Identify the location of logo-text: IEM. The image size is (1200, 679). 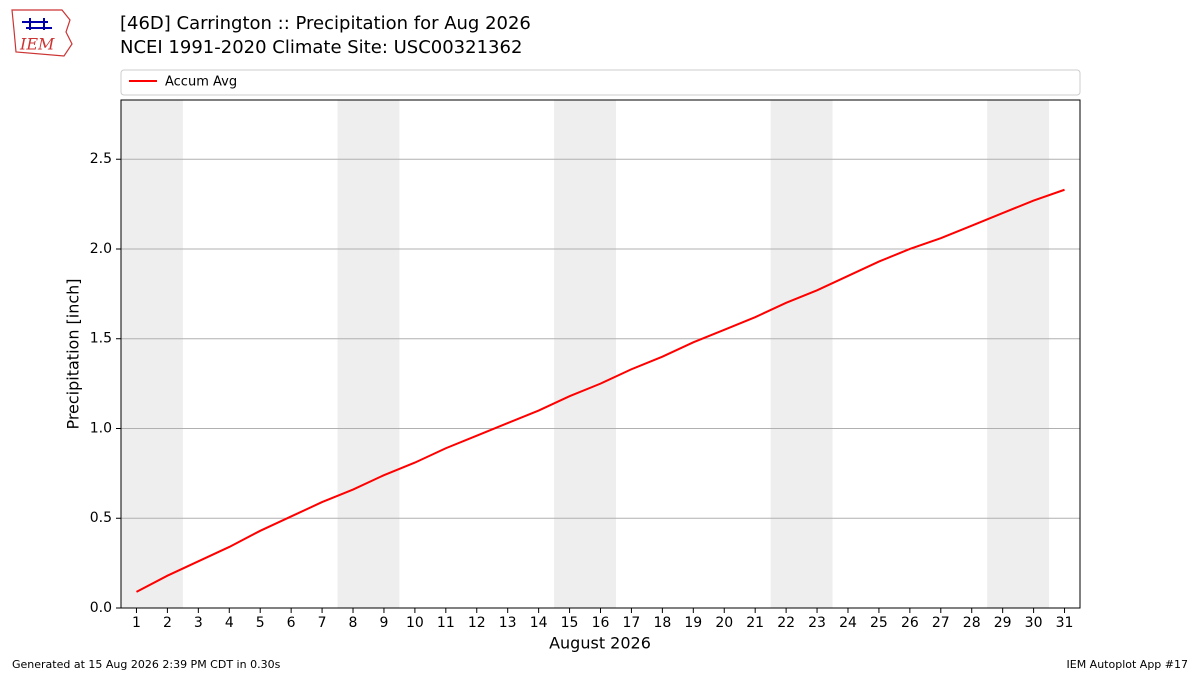
(37, 44).